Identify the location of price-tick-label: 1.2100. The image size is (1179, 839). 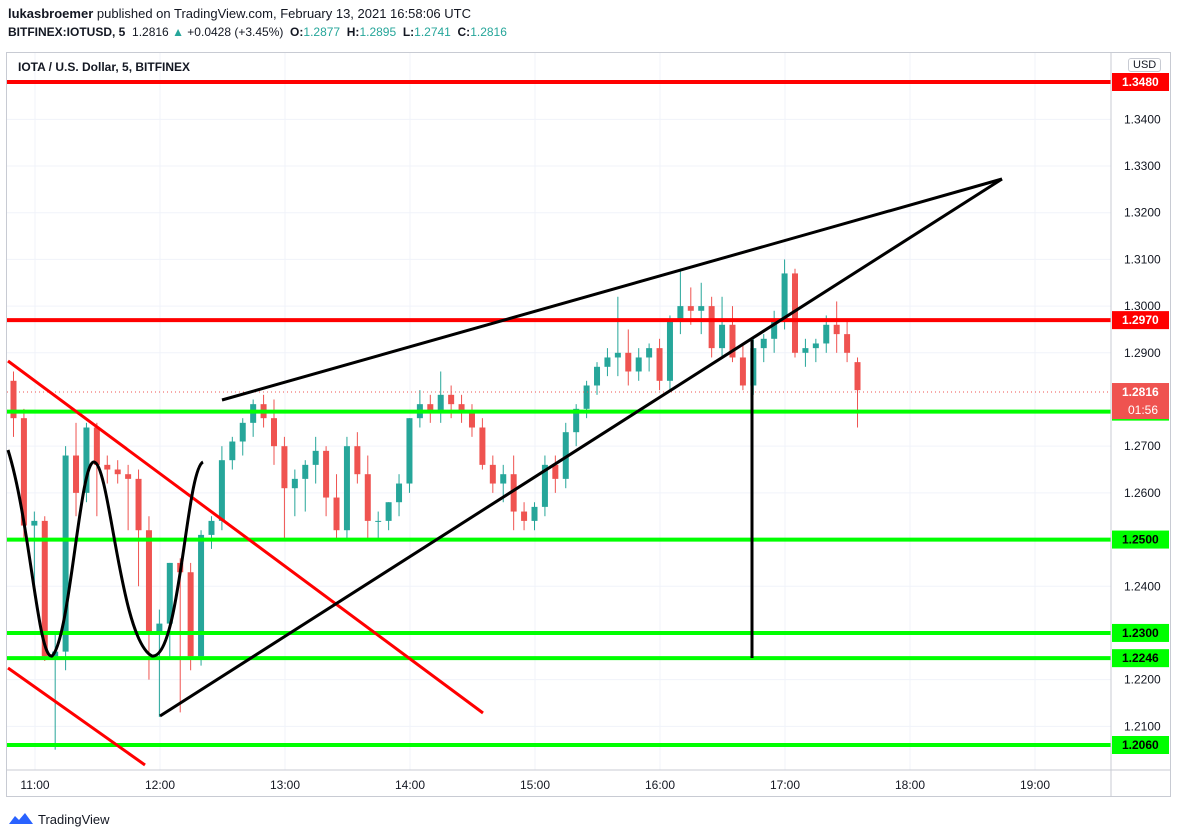
(1142, 726).